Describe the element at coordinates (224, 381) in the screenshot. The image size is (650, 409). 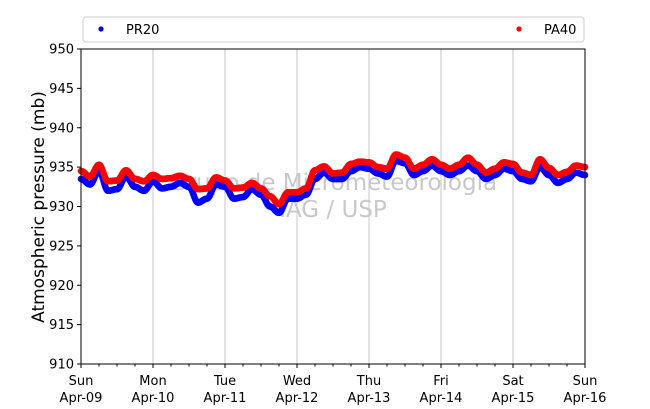
I see `x-tick-label-day: Tue` at that location.